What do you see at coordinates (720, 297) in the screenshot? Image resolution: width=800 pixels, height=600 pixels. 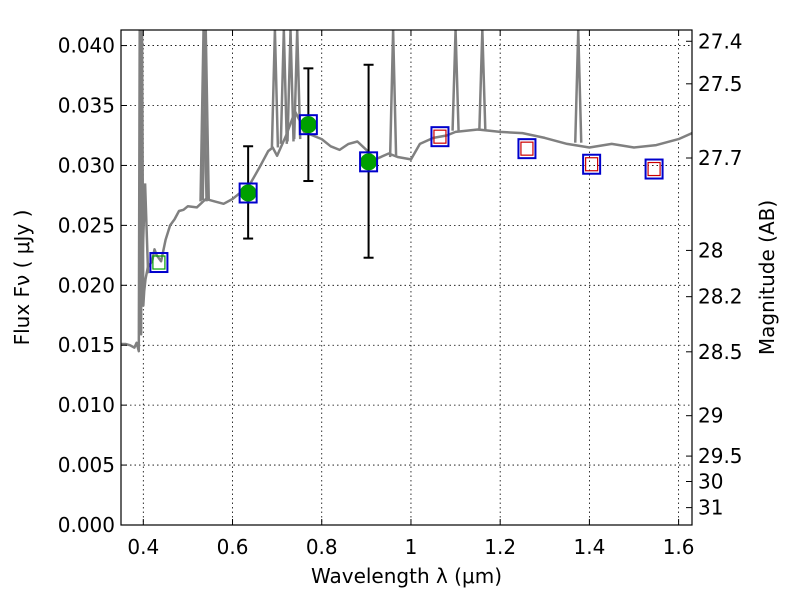 I see `right-tick-label: 28.2` at bounding box center [720, 297].